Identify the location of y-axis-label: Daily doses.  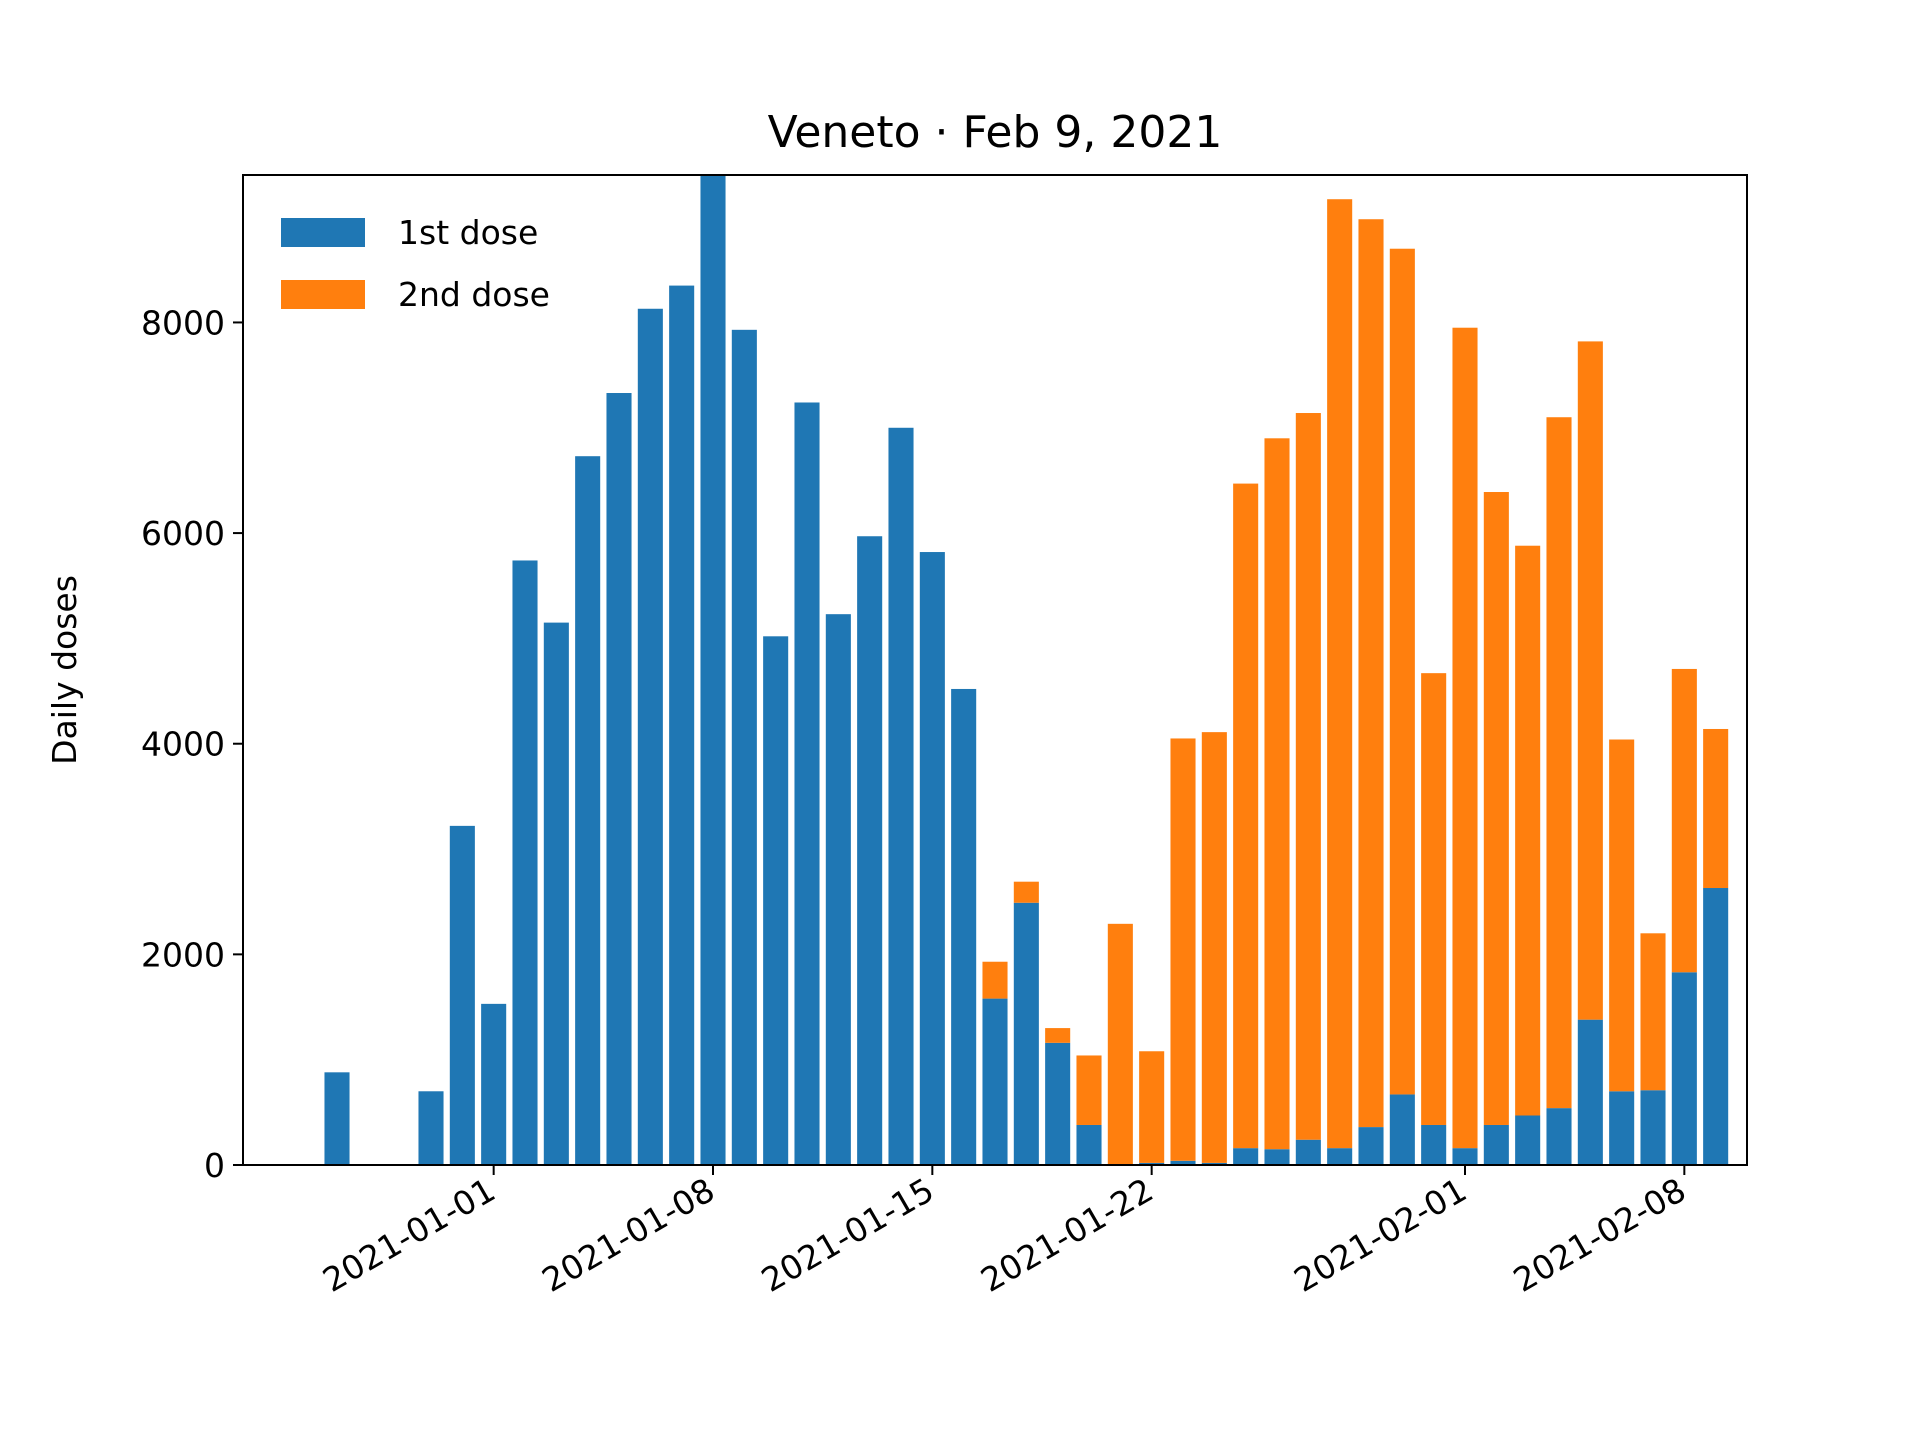
(64, 670).